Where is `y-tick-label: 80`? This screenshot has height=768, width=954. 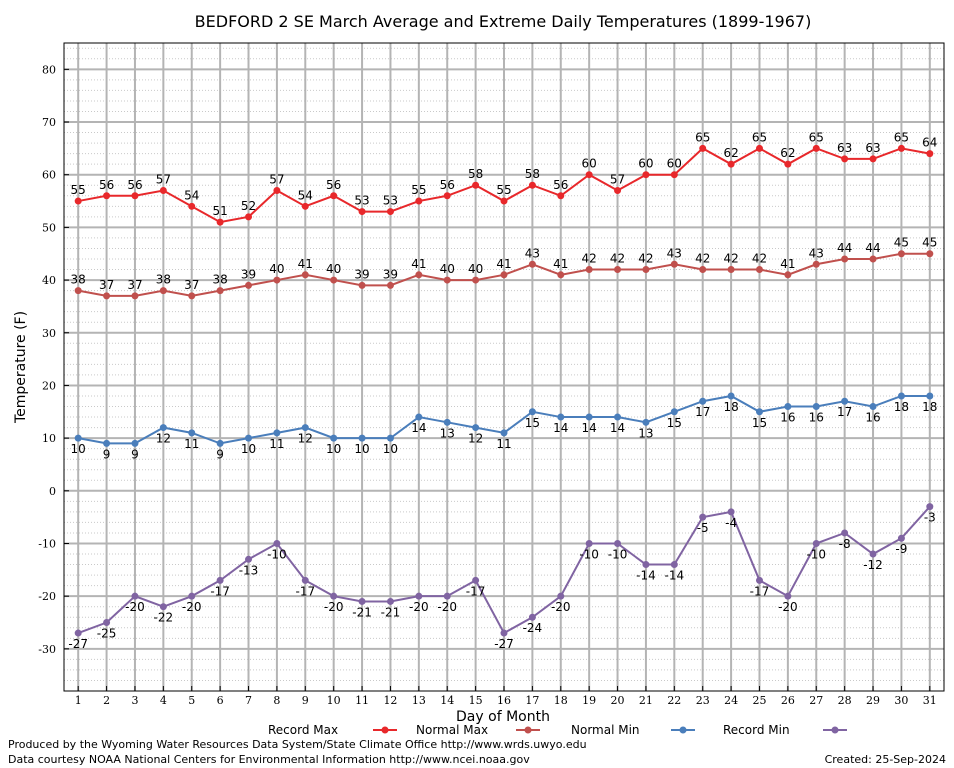 y-tick-label: 80 is located at coordinates (49, 69).